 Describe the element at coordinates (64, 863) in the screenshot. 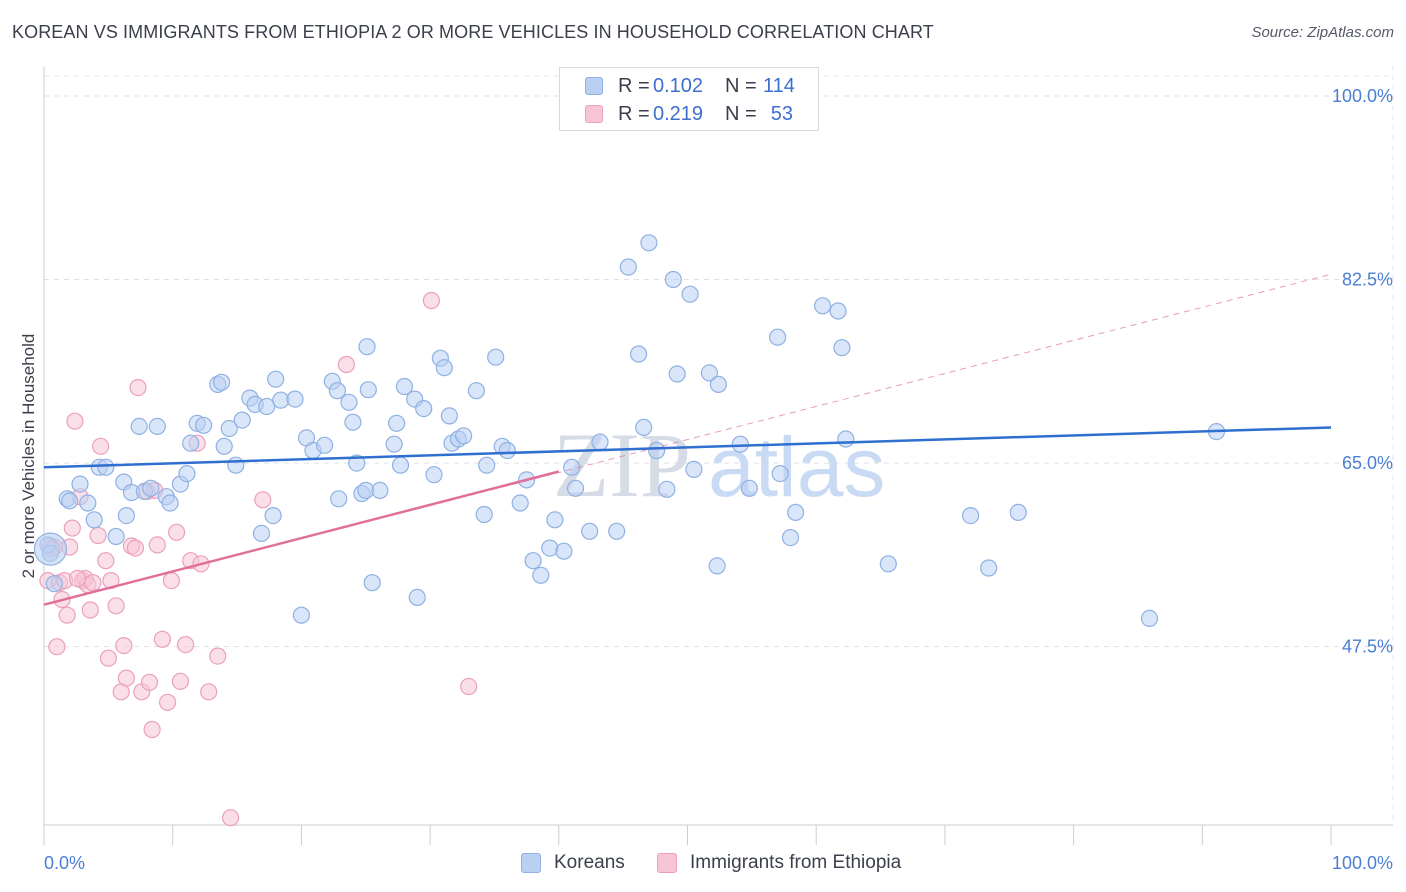

I see `x-tick-label: 0.0%` at that location.